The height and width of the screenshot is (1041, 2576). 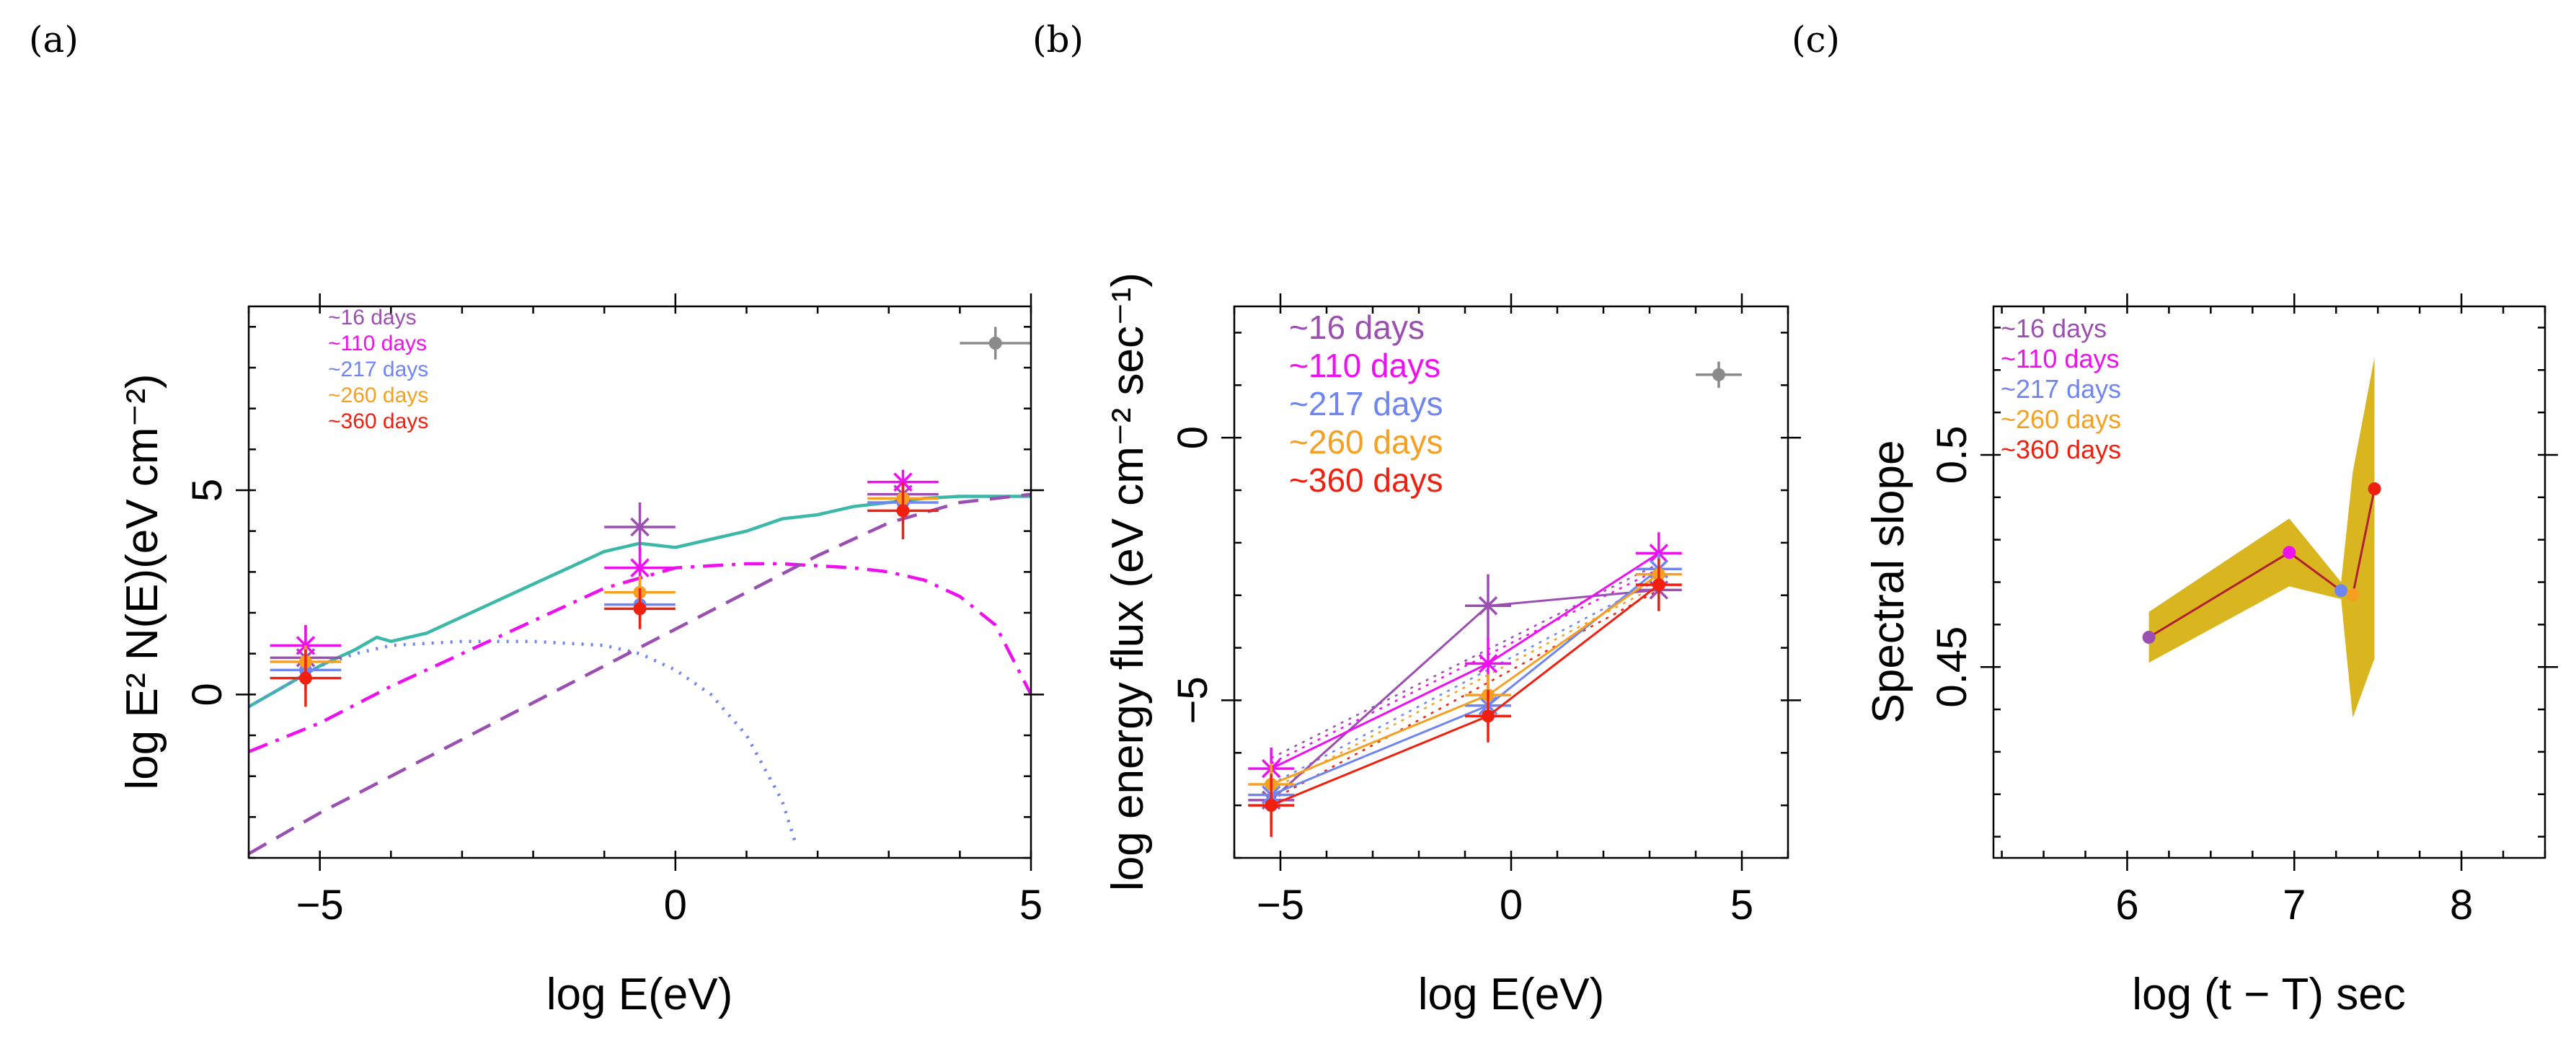 I want to click on panel-a-data-points, so click(x=604, y=588).